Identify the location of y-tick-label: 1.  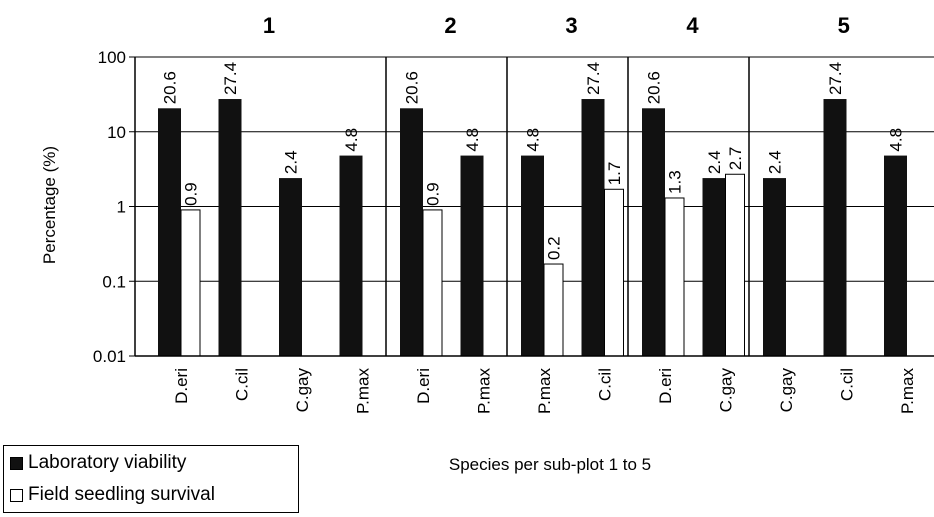
(121, 207).